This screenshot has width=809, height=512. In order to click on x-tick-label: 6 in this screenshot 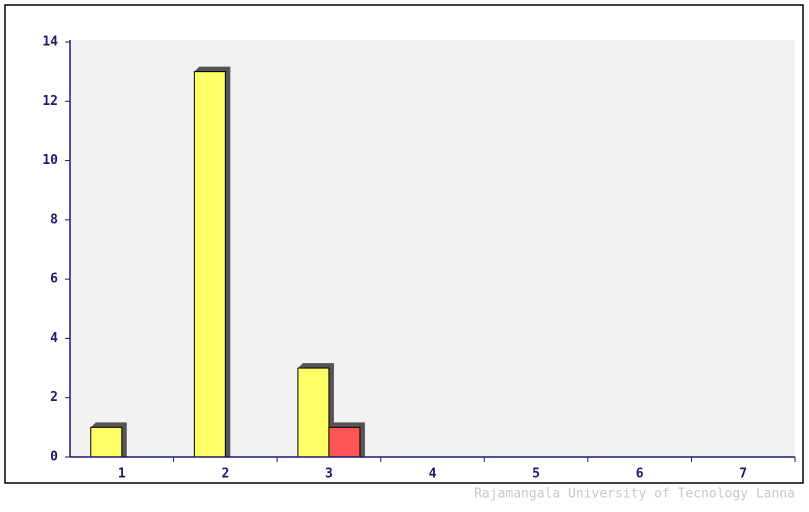, I will do `click(640, 474)`.